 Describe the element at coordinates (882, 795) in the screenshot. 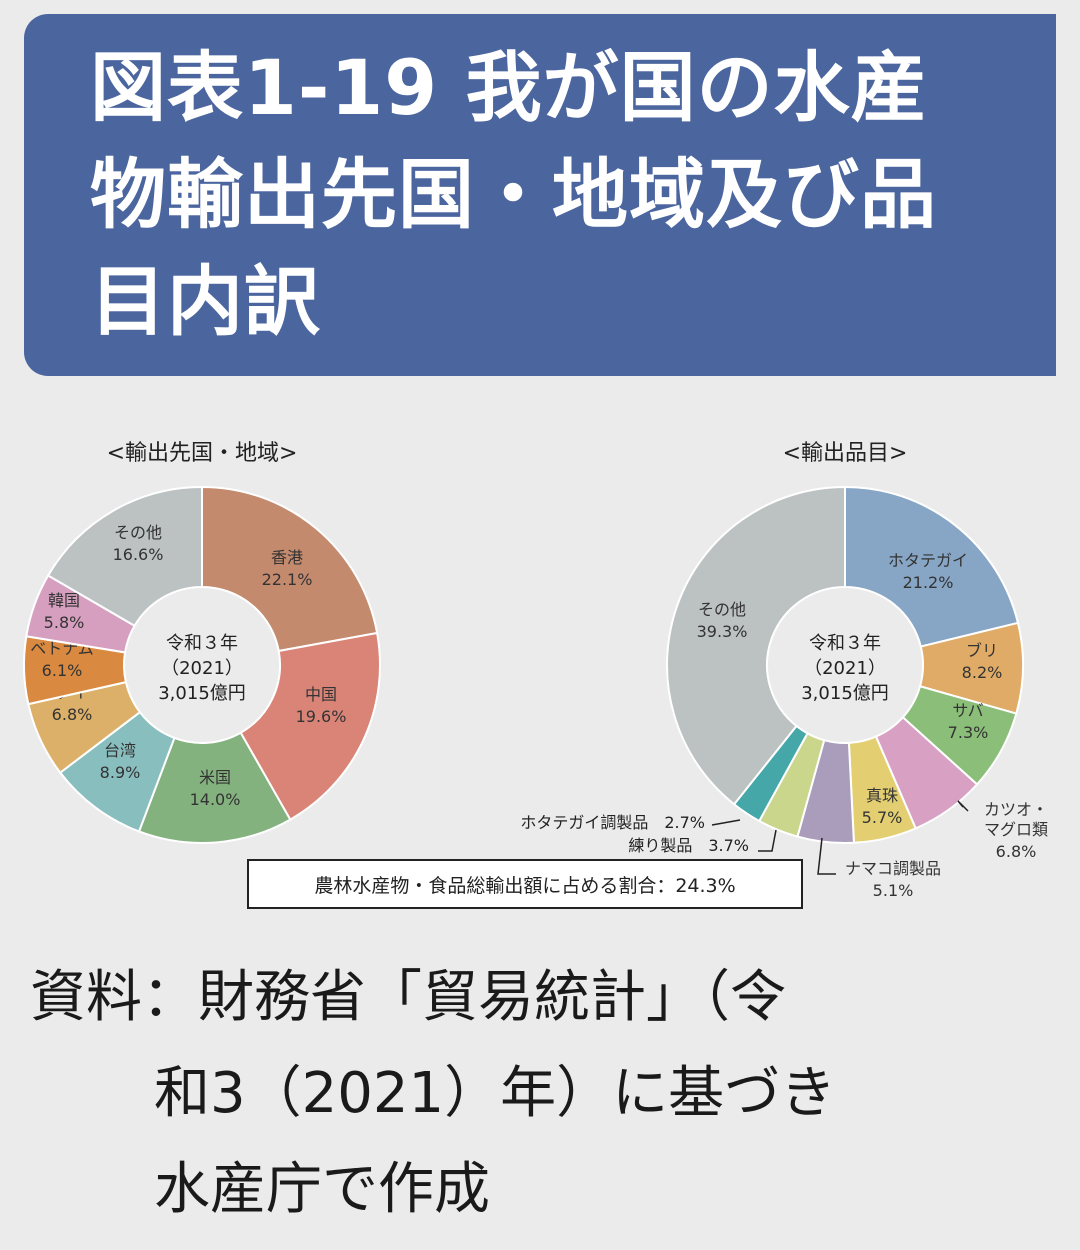

I see `slice-label: 真珠` at that location.